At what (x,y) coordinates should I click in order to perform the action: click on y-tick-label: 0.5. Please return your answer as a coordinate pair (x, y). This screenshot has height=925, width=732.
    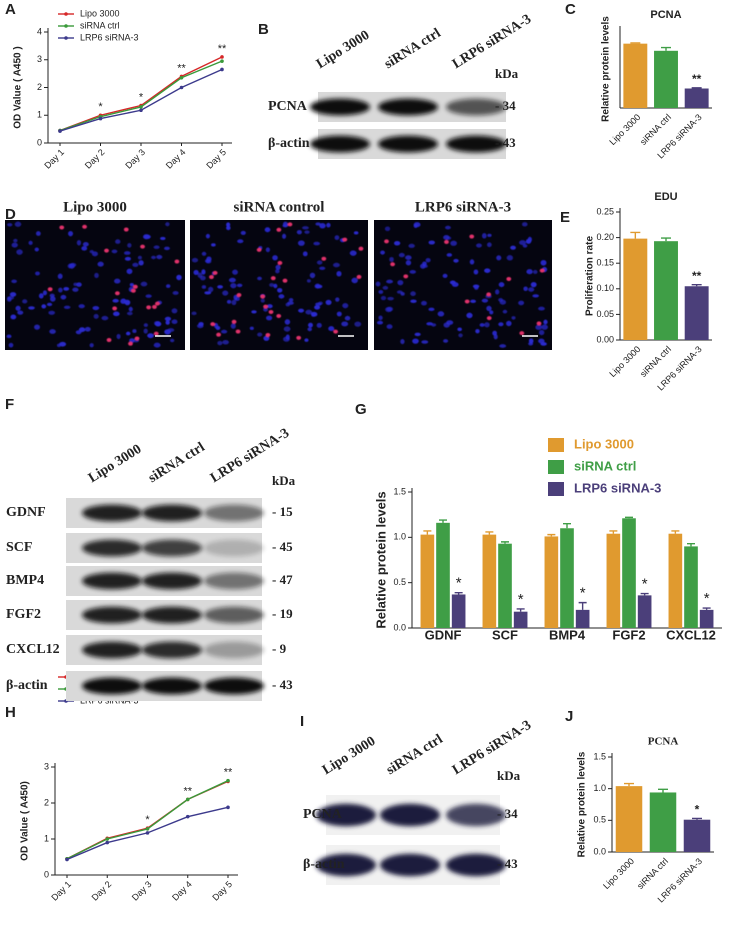
    Looking at the image, I should click on (399, 582).